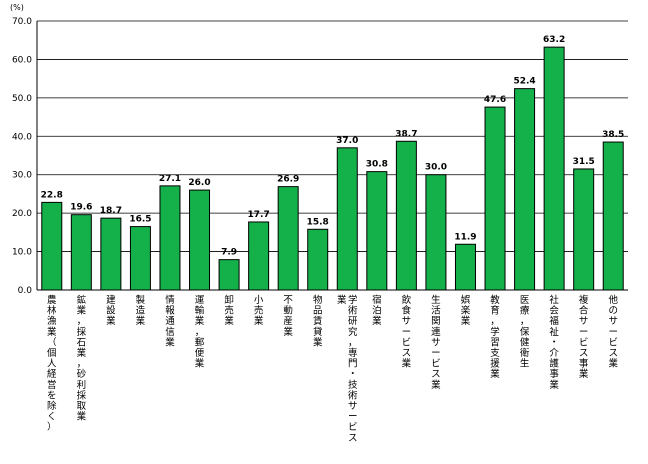  I want to click on data-label: 38.7, so click(406, 134).